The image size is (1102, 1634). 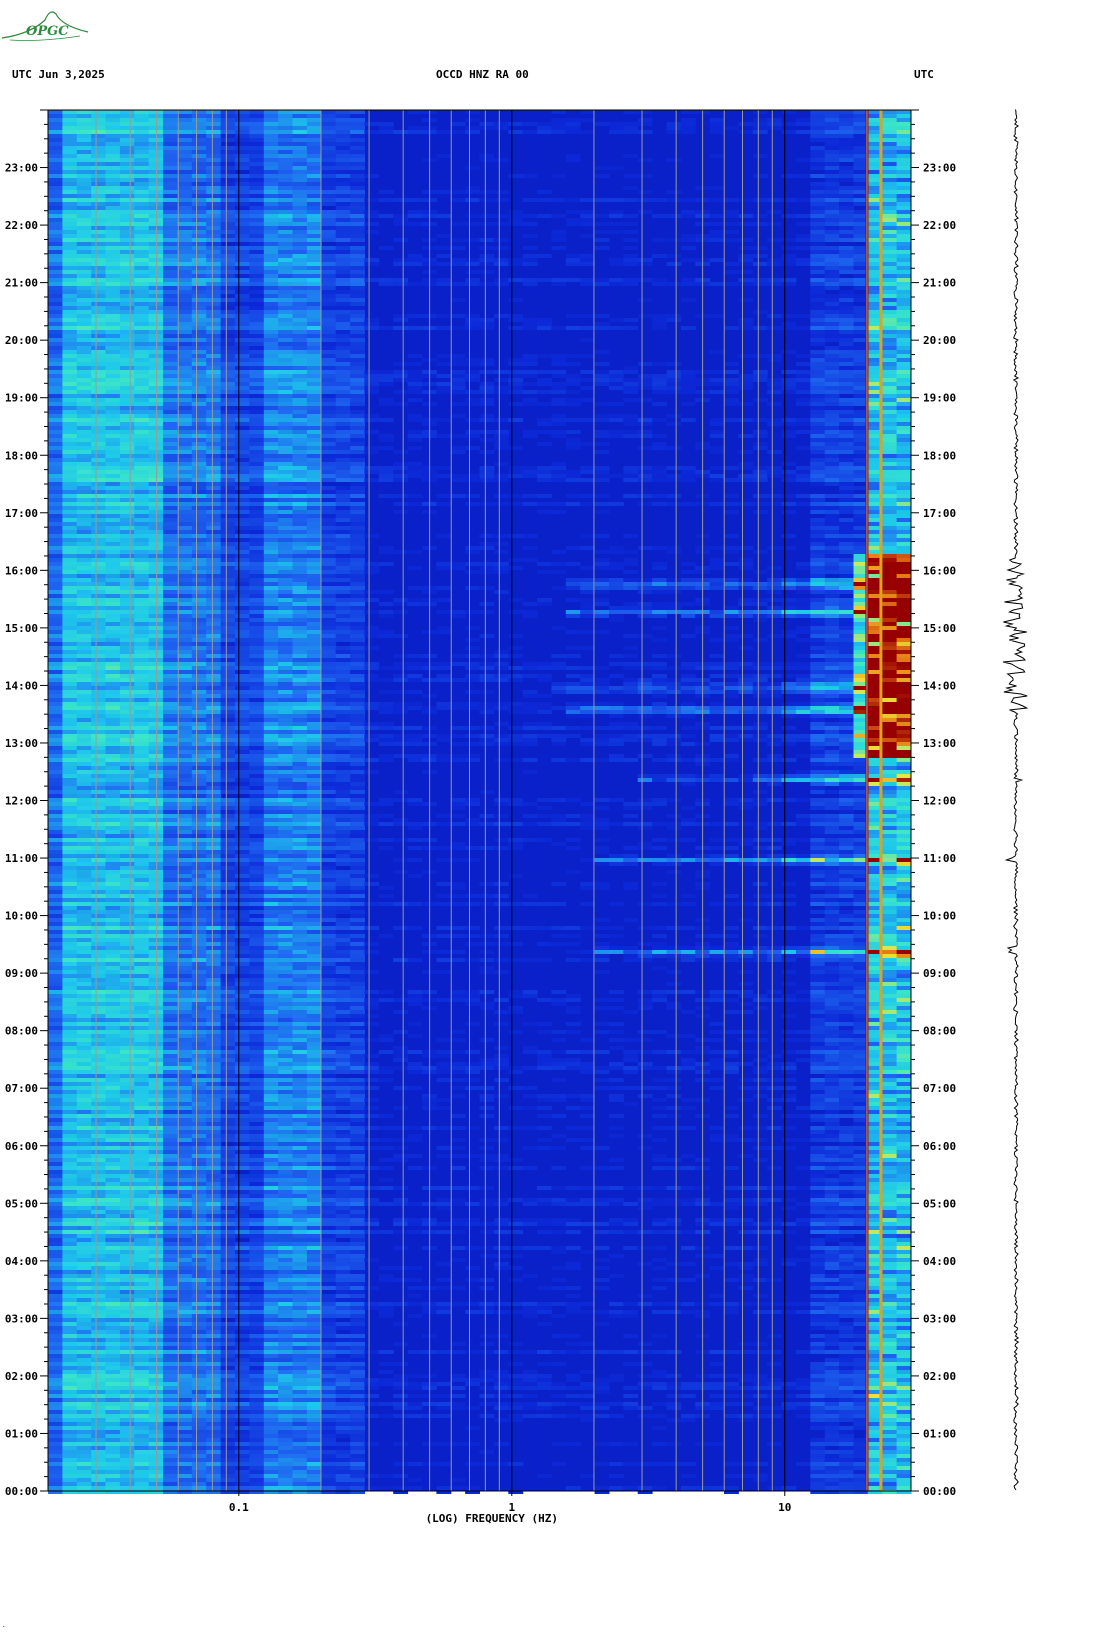 What do you see at coordinates (50, 25) in the screenshot?
I see `opgc-logo: OPGC` at bounding box center [50, 25].